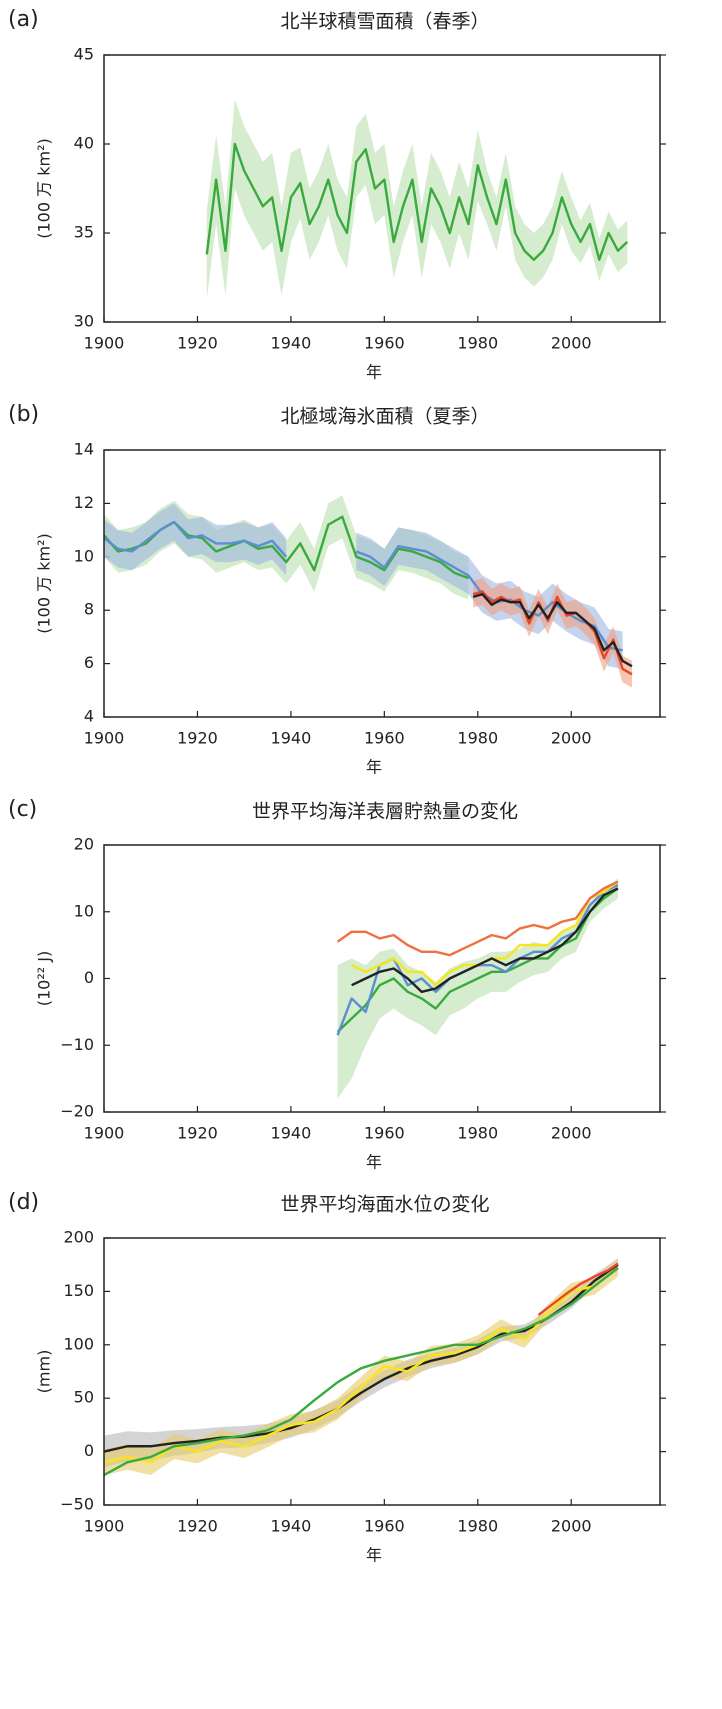  Describe the element at coordinates (84, 844) in the screenshot. I see `y-tick-label: 20` at that location.